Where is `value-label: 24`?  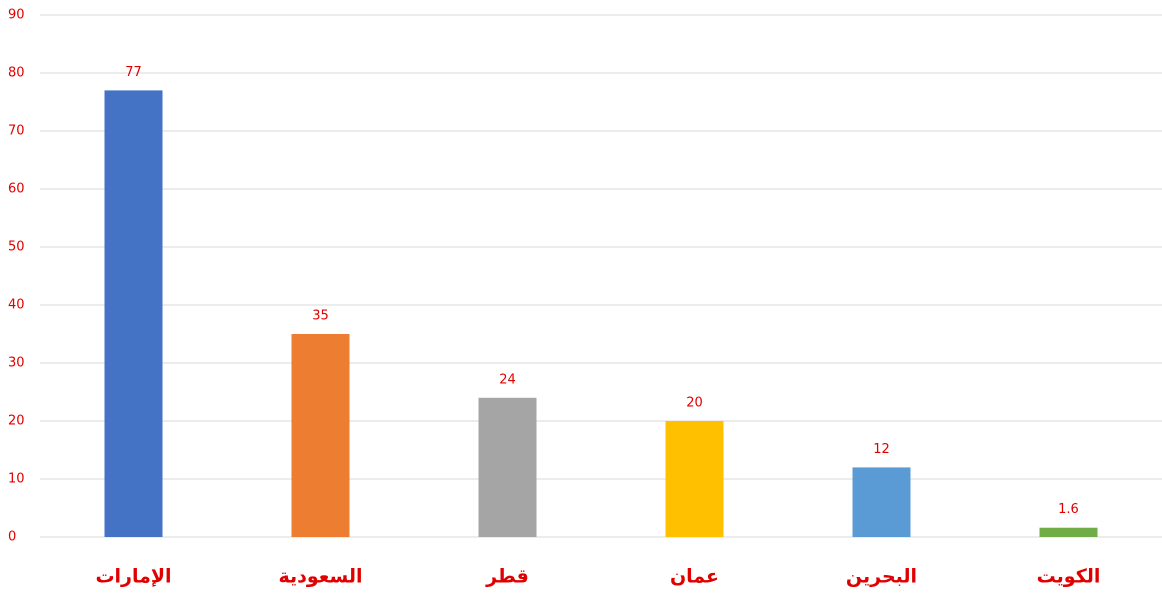 value-label: 24 is located at coordinates (507, 379).